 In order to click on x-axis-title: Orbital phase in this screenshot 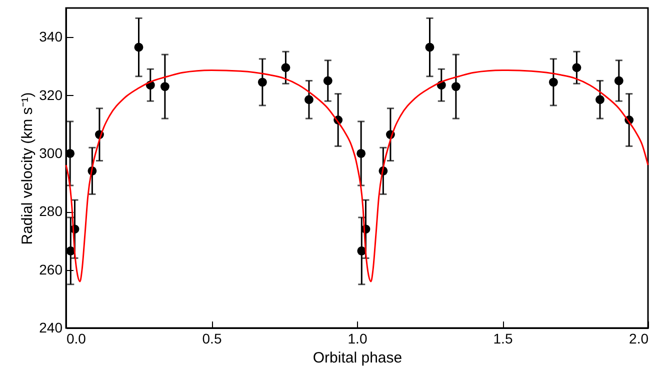, I will do `click(357, 358)`.